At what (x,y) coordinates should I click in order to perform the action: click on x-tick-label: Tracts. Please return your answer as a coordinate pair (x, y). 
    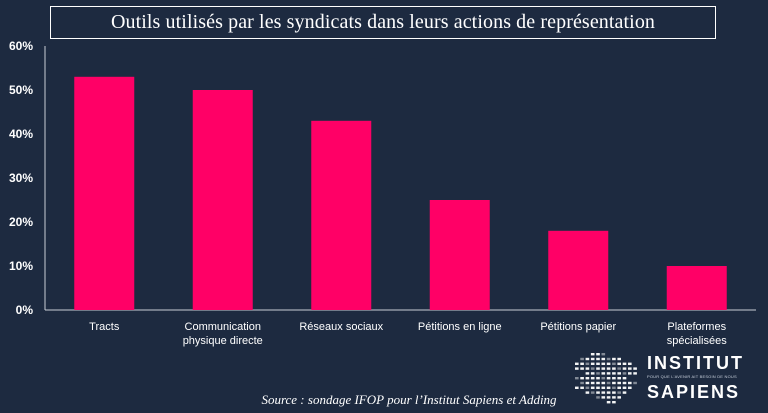
    Looking at the image, I should click on (104, 327).